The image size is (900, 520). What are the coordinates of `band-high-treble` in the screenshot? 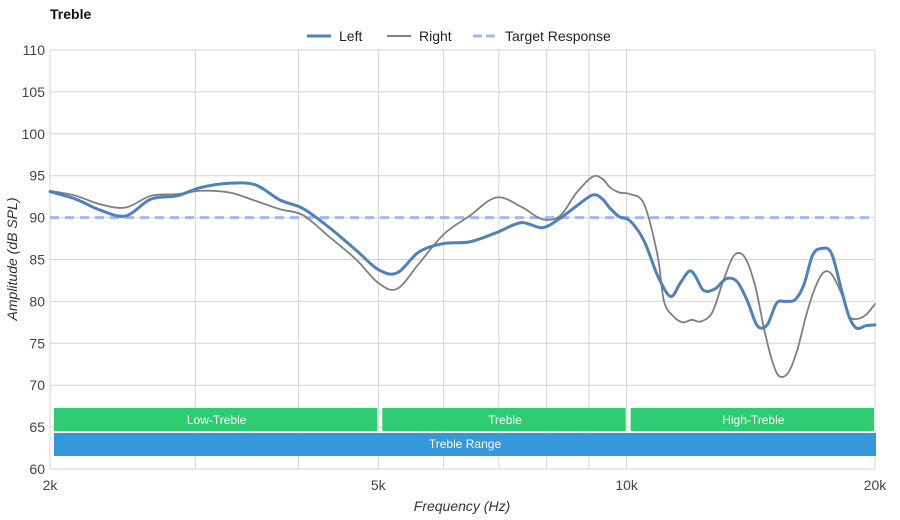 It's located at (752, 419).